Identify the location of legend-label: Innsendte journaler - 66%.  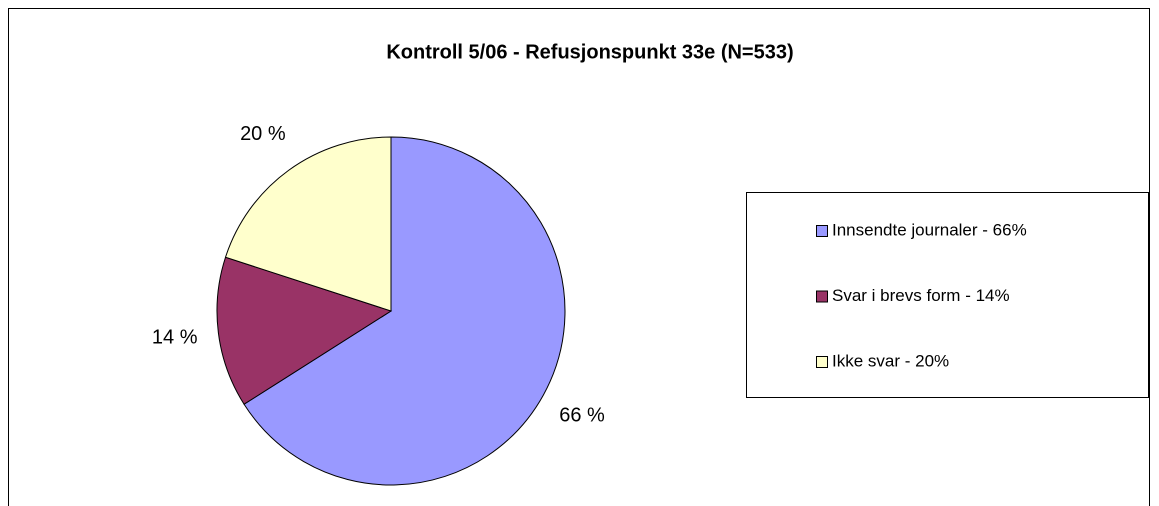
(929, 229).